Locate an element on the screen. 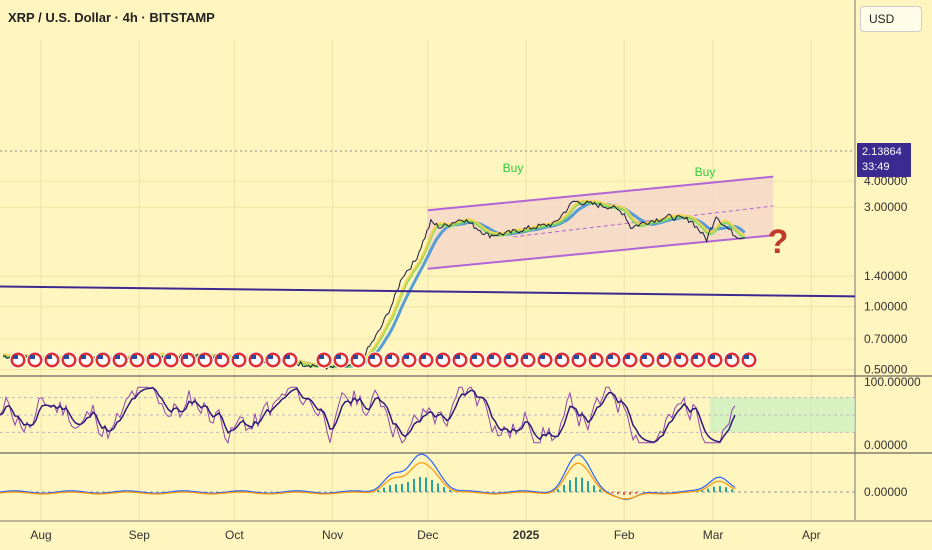 The width and height of the screenshot is (932, 550). x-tick-label: Nov is located at coordinates (332, 535).